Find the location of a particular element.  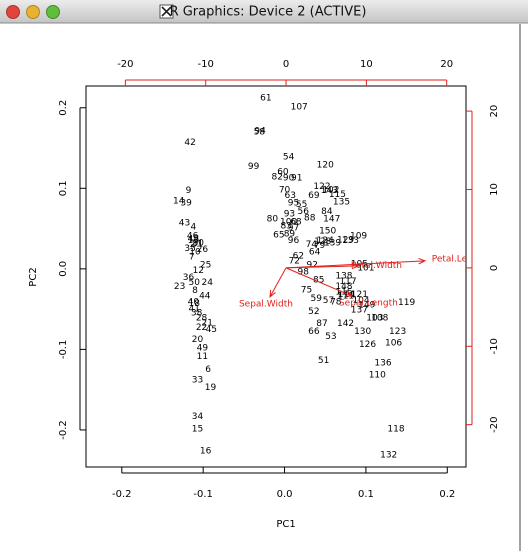

point-label: 90 is located at coordinates (289, 178).